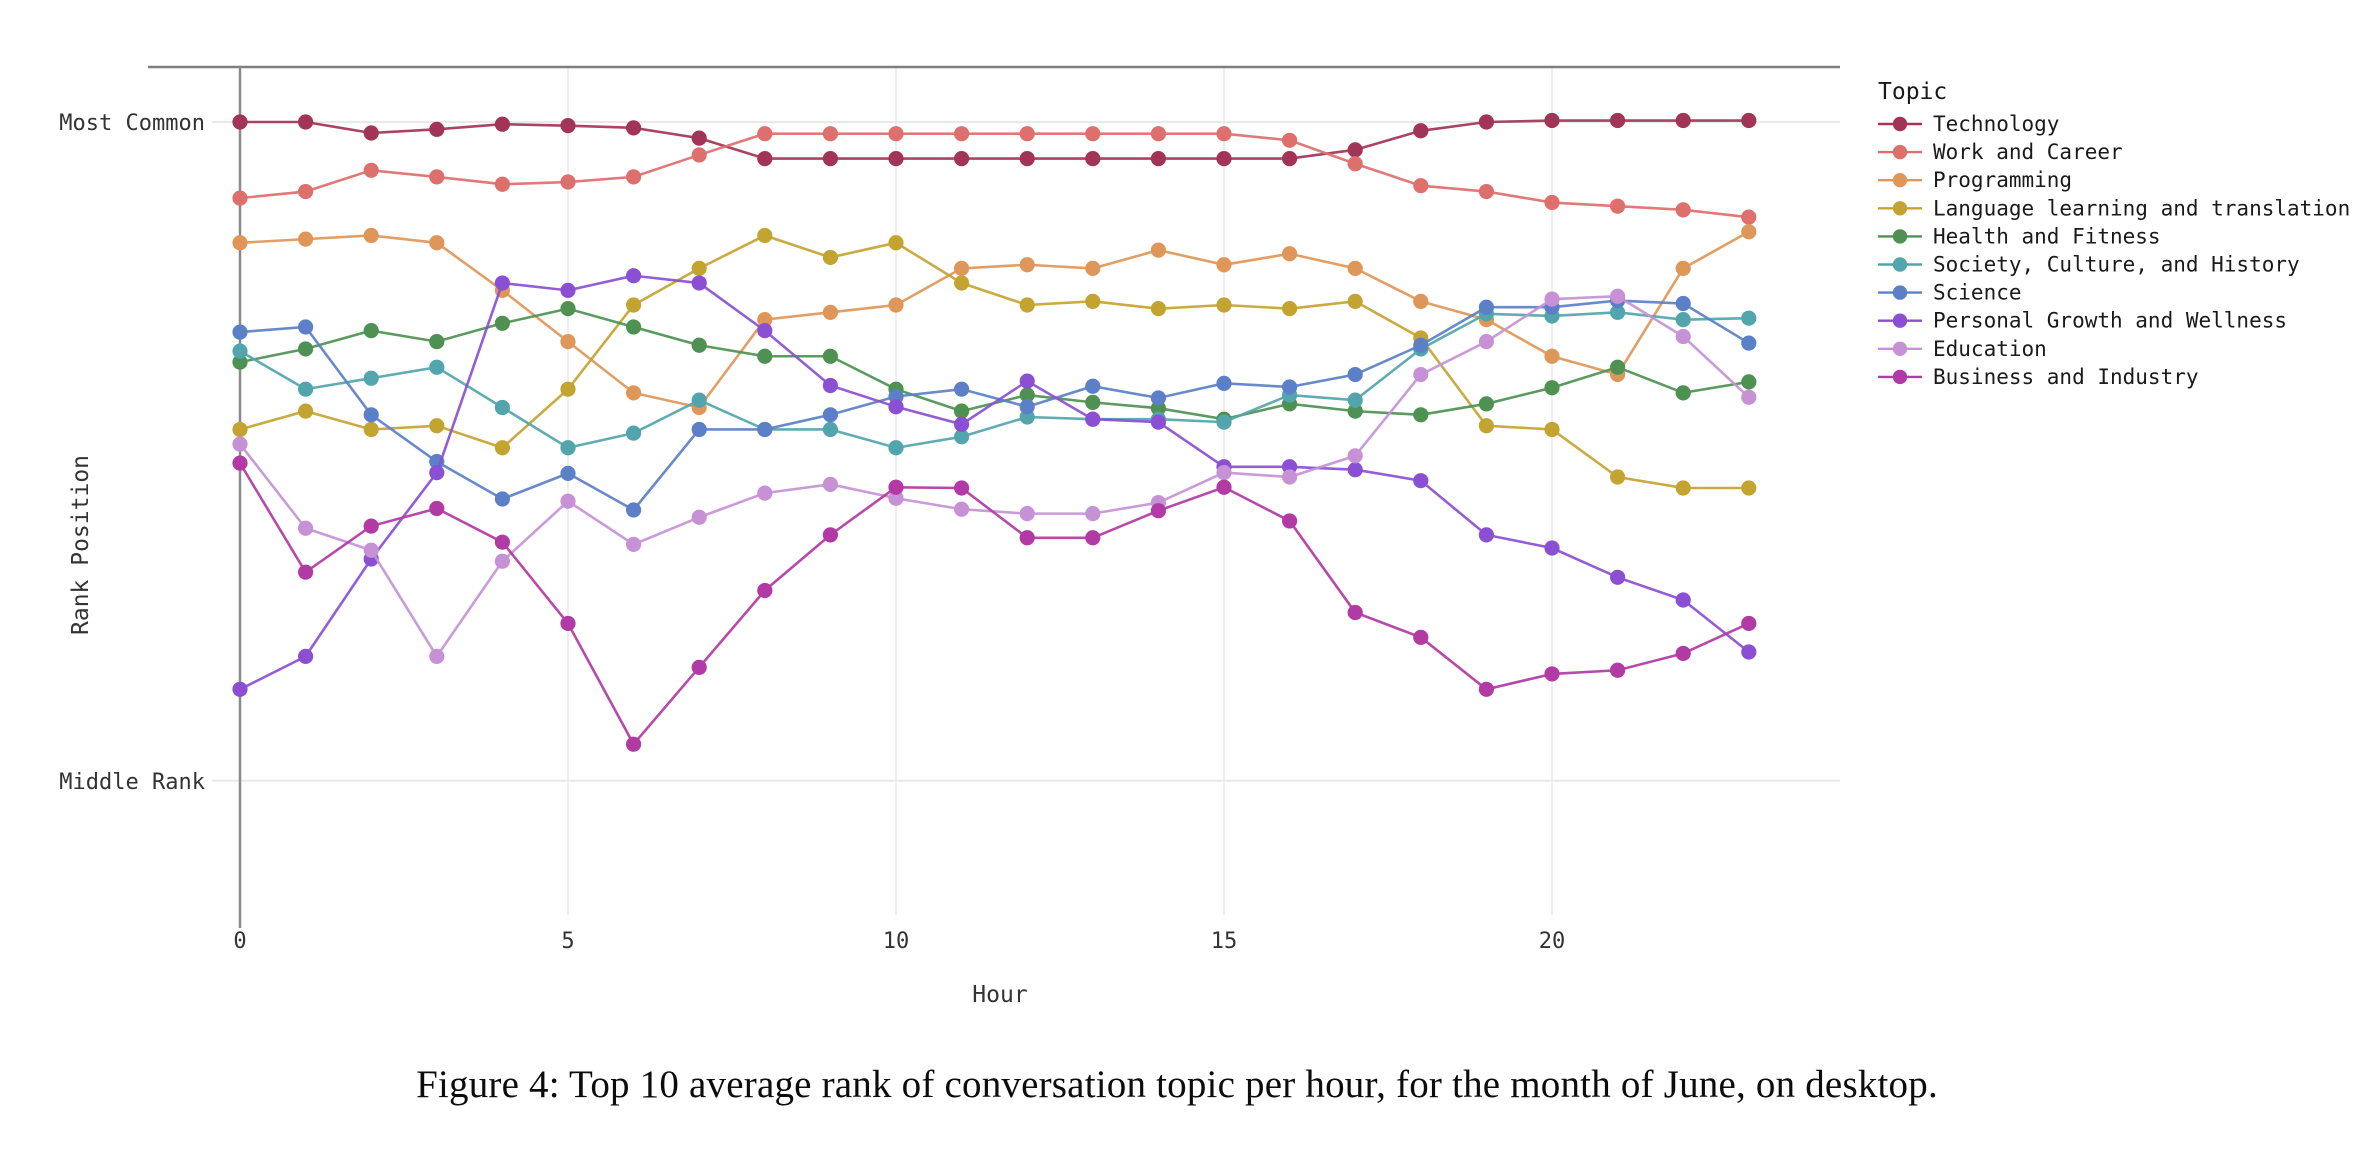 The width and height of the screenshot is (2354, 1174). What do you see at coordinates (1962, 349) in the screenshot?
I see `legend-item: Education` at bounding box center [1962, 349].